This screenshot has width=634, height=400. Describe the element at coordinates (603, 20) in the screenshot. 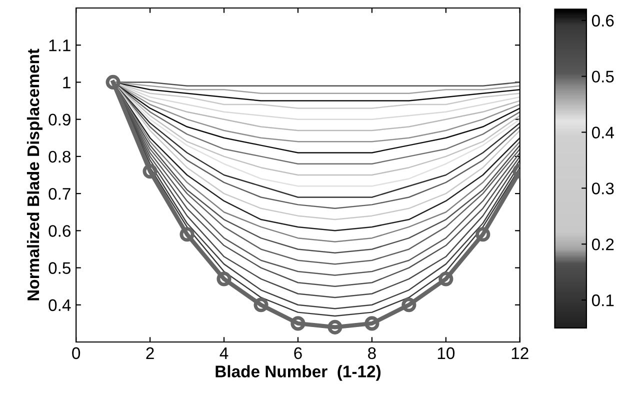

I see `color-bar-label: 0.6` at that location.